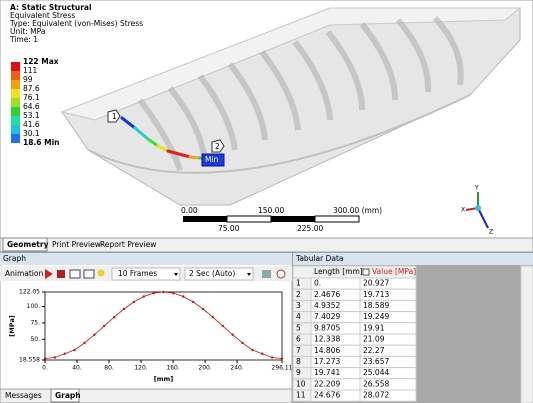 This screenshot has height=403, width=533. Describe the element at coordinates (163, 326) in the screenshot. I see `plot-area` at that location.